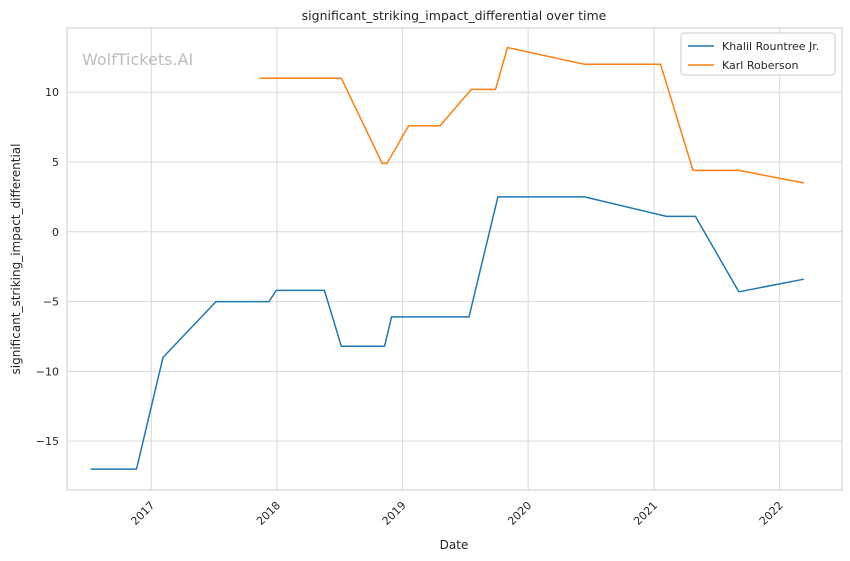 The width and height of the screenshot is (850, 561). I want to click on y-tick-label: 5, so click(55, 162).